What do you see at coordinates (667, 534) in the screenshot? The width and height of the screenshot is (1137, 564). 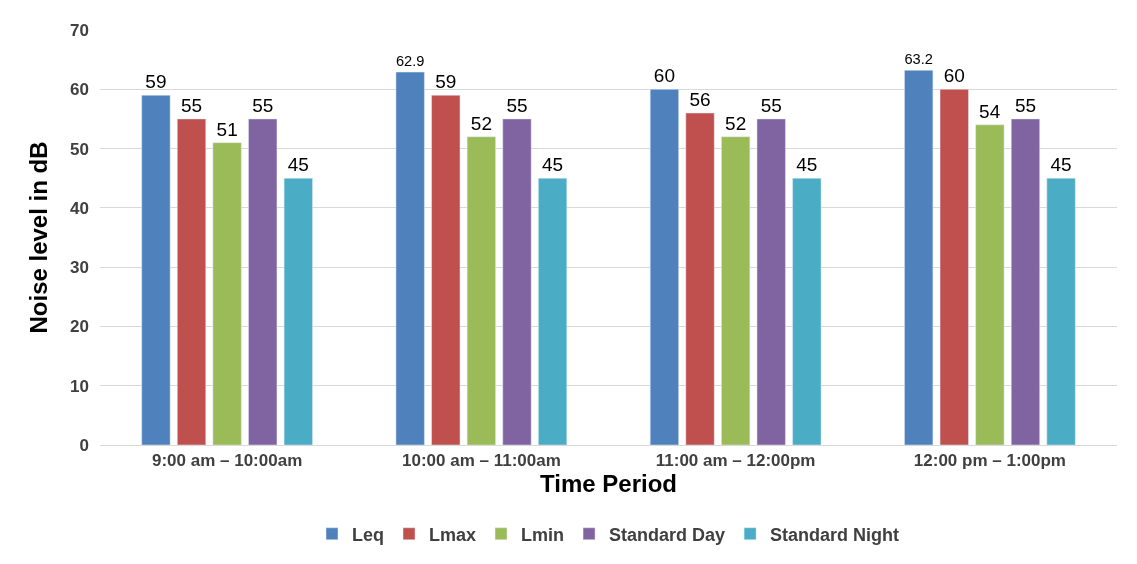 I see `legend-label: Standard Day` at bounding box center [667, 534].